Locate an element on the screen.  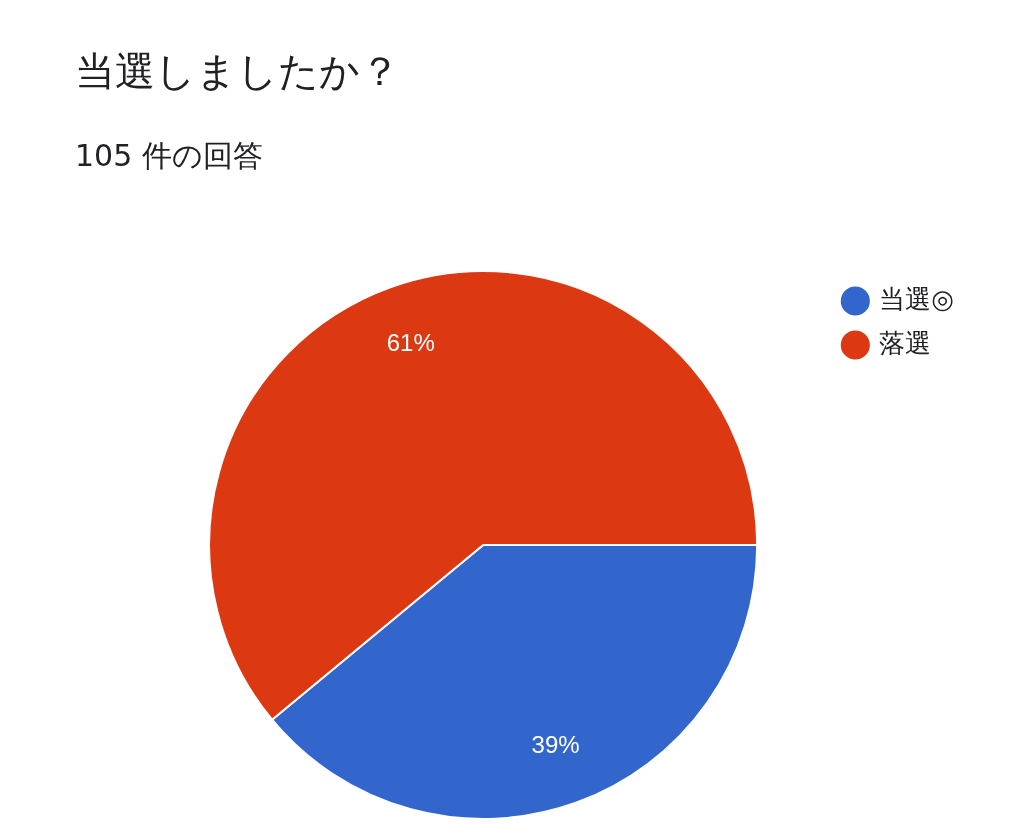
chart-title: 当選しましたか？ is located at coordinates (237, 71).